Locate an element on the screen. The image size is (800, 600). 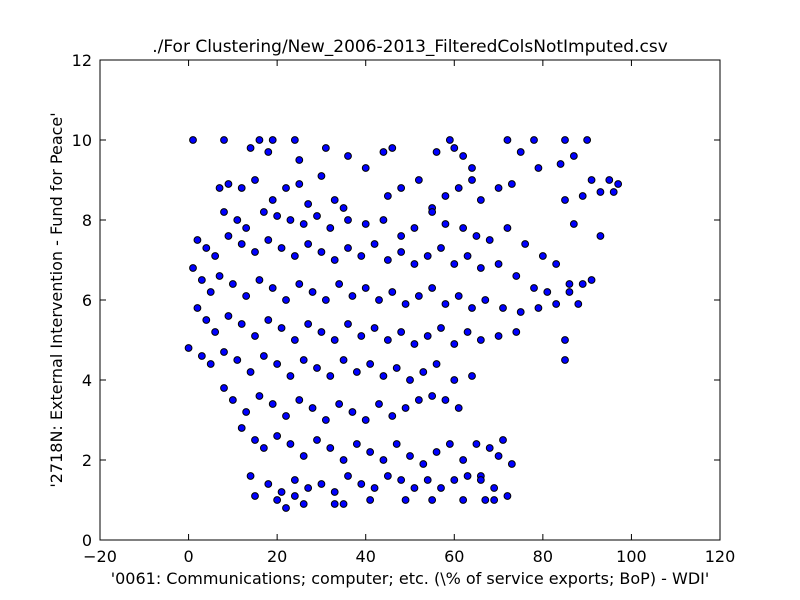
x-tick-label: 0 is located at coordinates (188, 556).